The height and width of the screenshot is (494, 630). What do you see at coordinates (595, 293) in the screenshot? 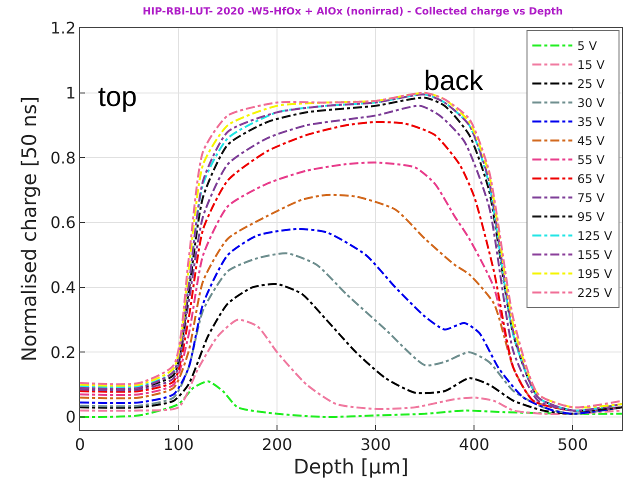
I see `legend-label: 225 V` at bounding box center [595, 293].